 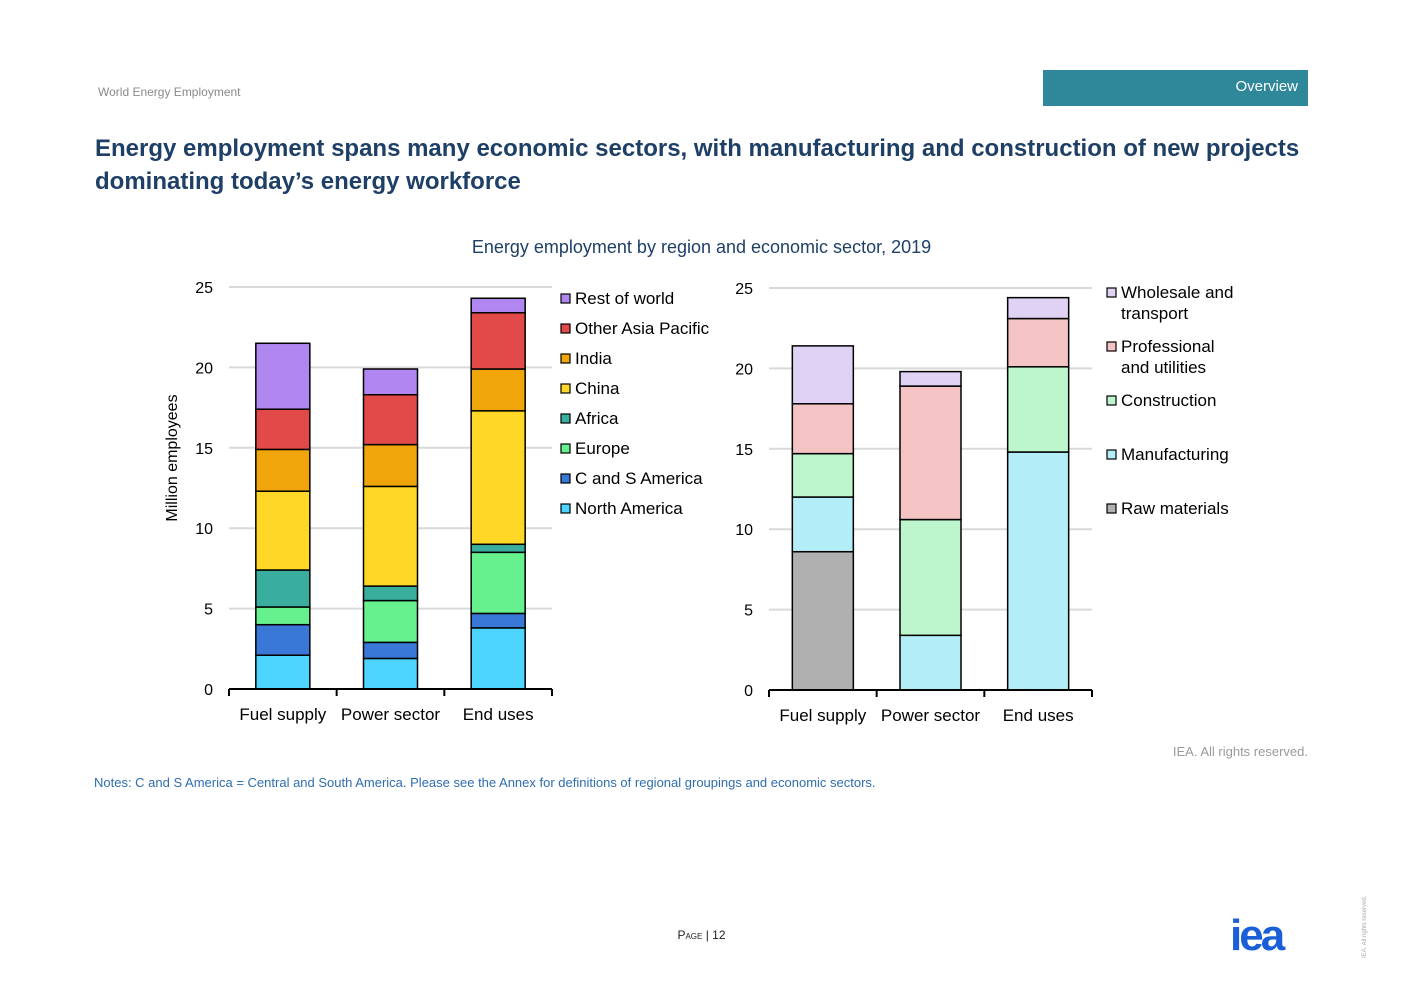 I want to click on iea-logo-text: iea, so click(x=1258, y=936).